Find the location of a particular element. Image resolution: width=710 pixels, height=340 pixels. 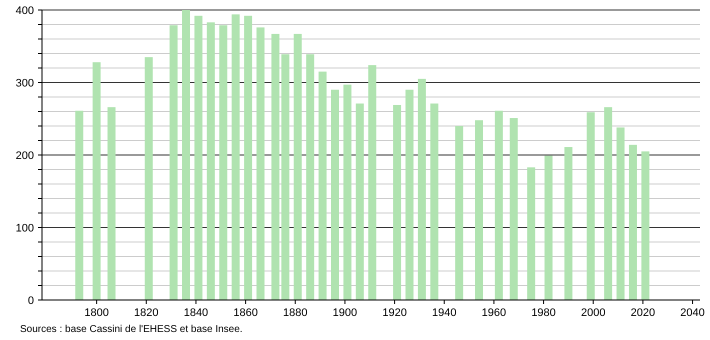

y-tick-label: 400 is located at coordinates (25, 10).